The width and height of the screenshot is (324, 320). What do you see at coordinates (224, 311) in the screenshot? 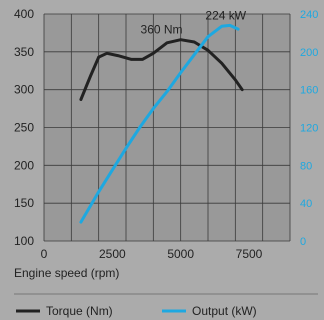
I see `legend-label: Output (kW)` at bounding box center [224, 311].